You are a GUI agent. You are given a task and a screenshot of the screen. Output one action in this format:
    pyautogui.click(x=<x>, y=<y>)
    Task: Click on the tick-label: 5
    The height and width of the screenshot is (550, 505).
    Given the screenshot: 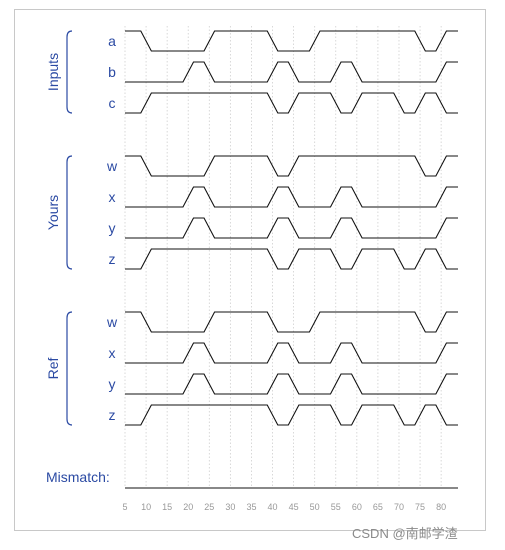 What is the action you would take?
    pyautogui.click(x=124, y=507)
    